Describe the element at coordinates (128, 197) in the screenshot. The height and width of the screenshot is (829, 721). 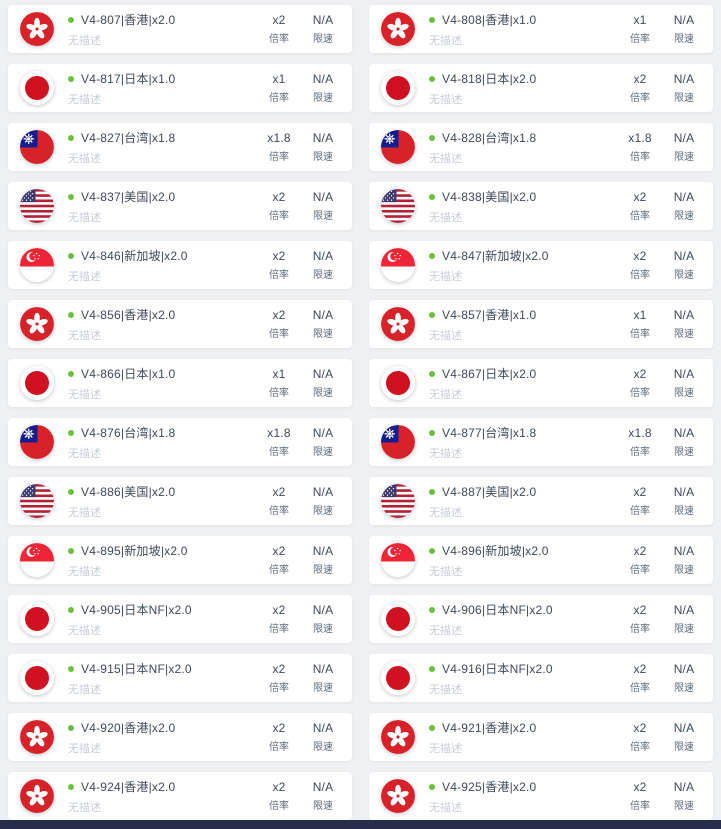
I see `node-name: V4-837|美国|x2.0` at that location.